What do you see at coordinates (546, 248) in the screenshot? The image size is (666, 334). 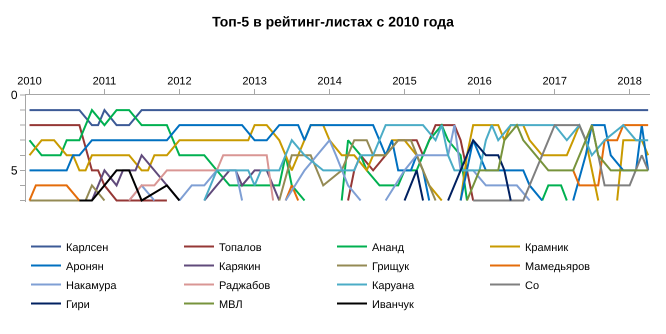 I see `legend-label: Крамник` at bounding box center [546, 248].